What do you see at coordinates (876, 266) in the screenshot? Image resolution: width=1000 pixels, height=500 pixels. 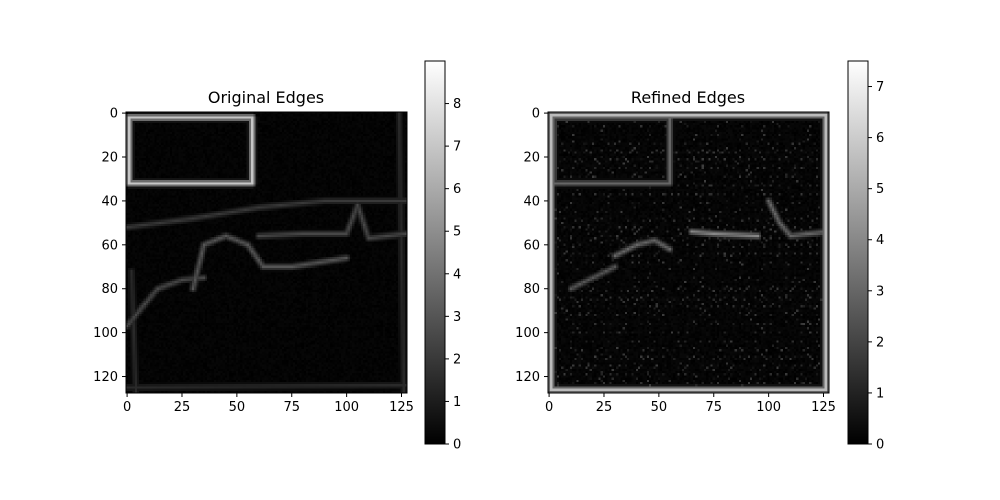 I see `colorbar-axis: 0 1 2 3 4 5 6 7` at bounding box center [876, 266].